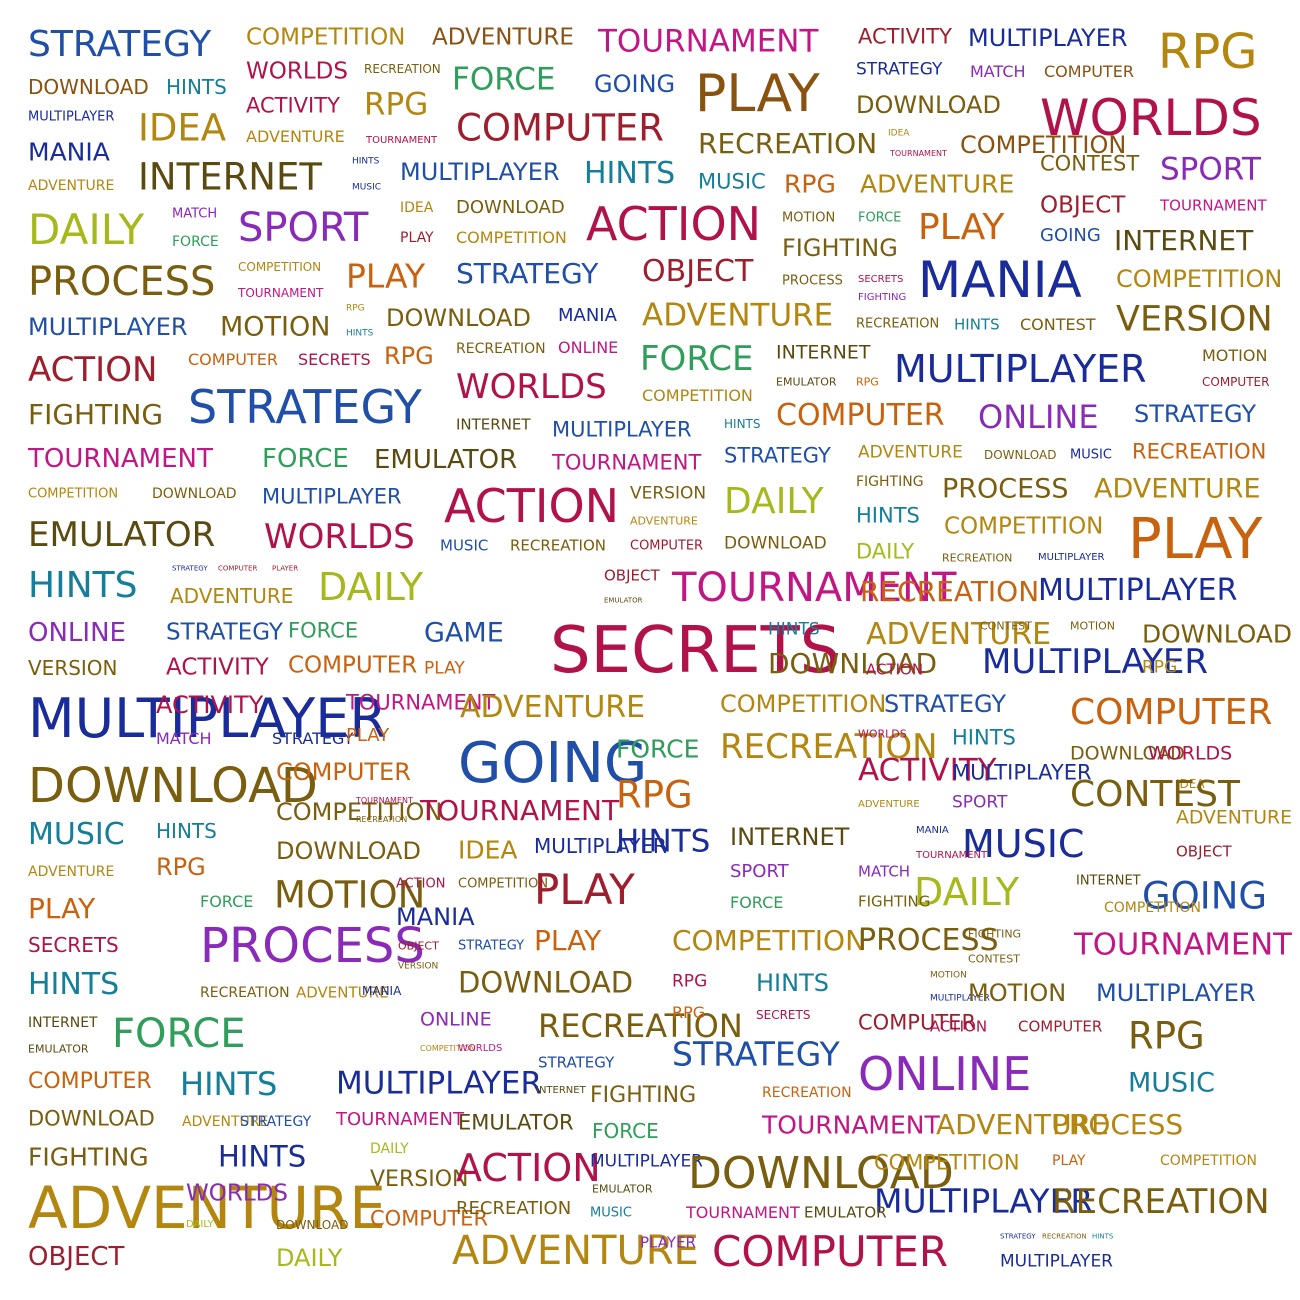 The width and height of the screenshot is (1300, 1300). Describe the element at coordinates (759, 871) in the screenshot. I see `cloud-word: SPORT` at that location.